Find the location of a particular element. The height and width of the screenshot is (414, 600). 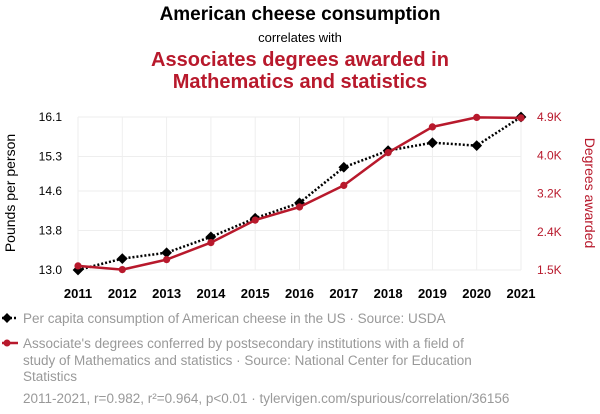

legend-marker-diamond is located at coordinates (7, 318).